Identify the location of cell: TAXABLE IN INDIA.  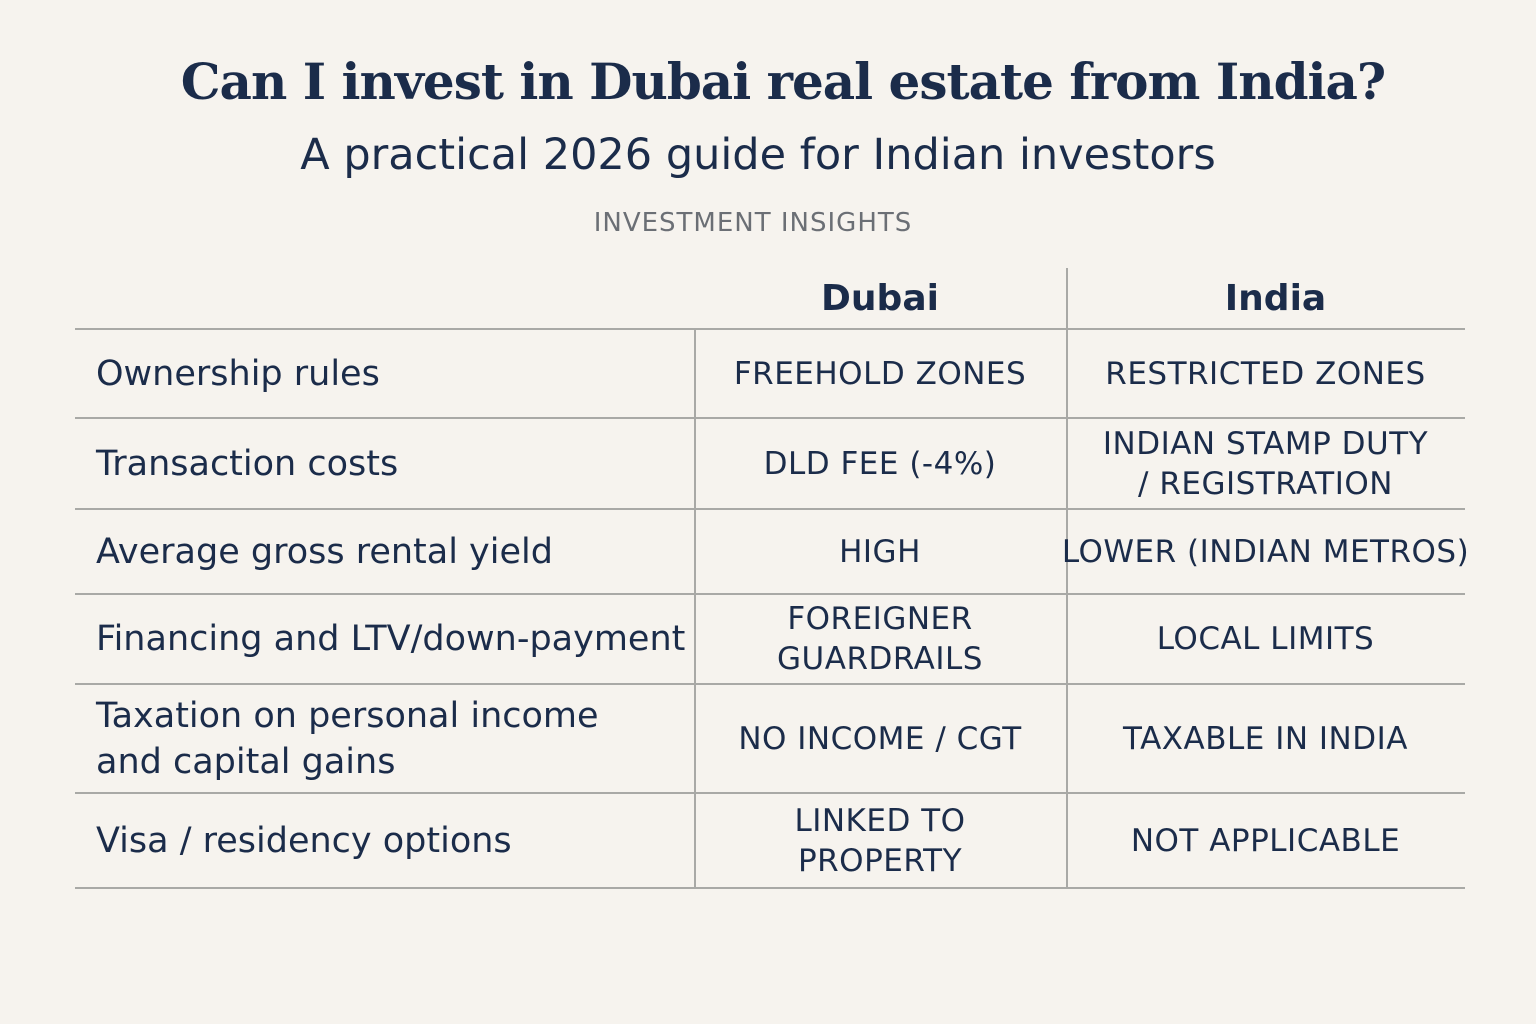
(1265, 738).